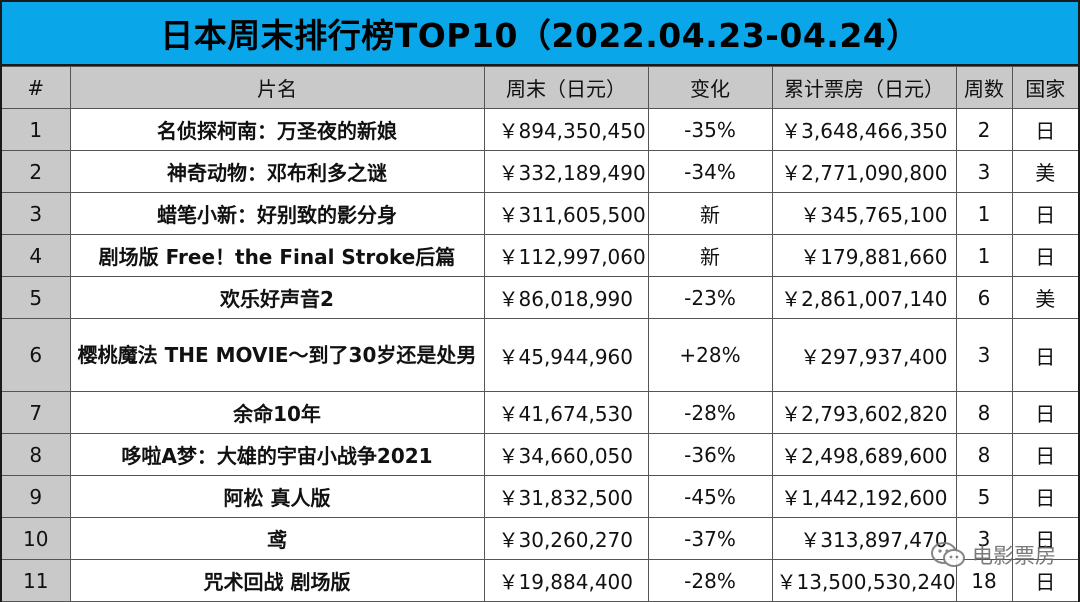 This screenshot has width=1080, height=602. I want to click on col-header-change: 变化, so click(710, 87).